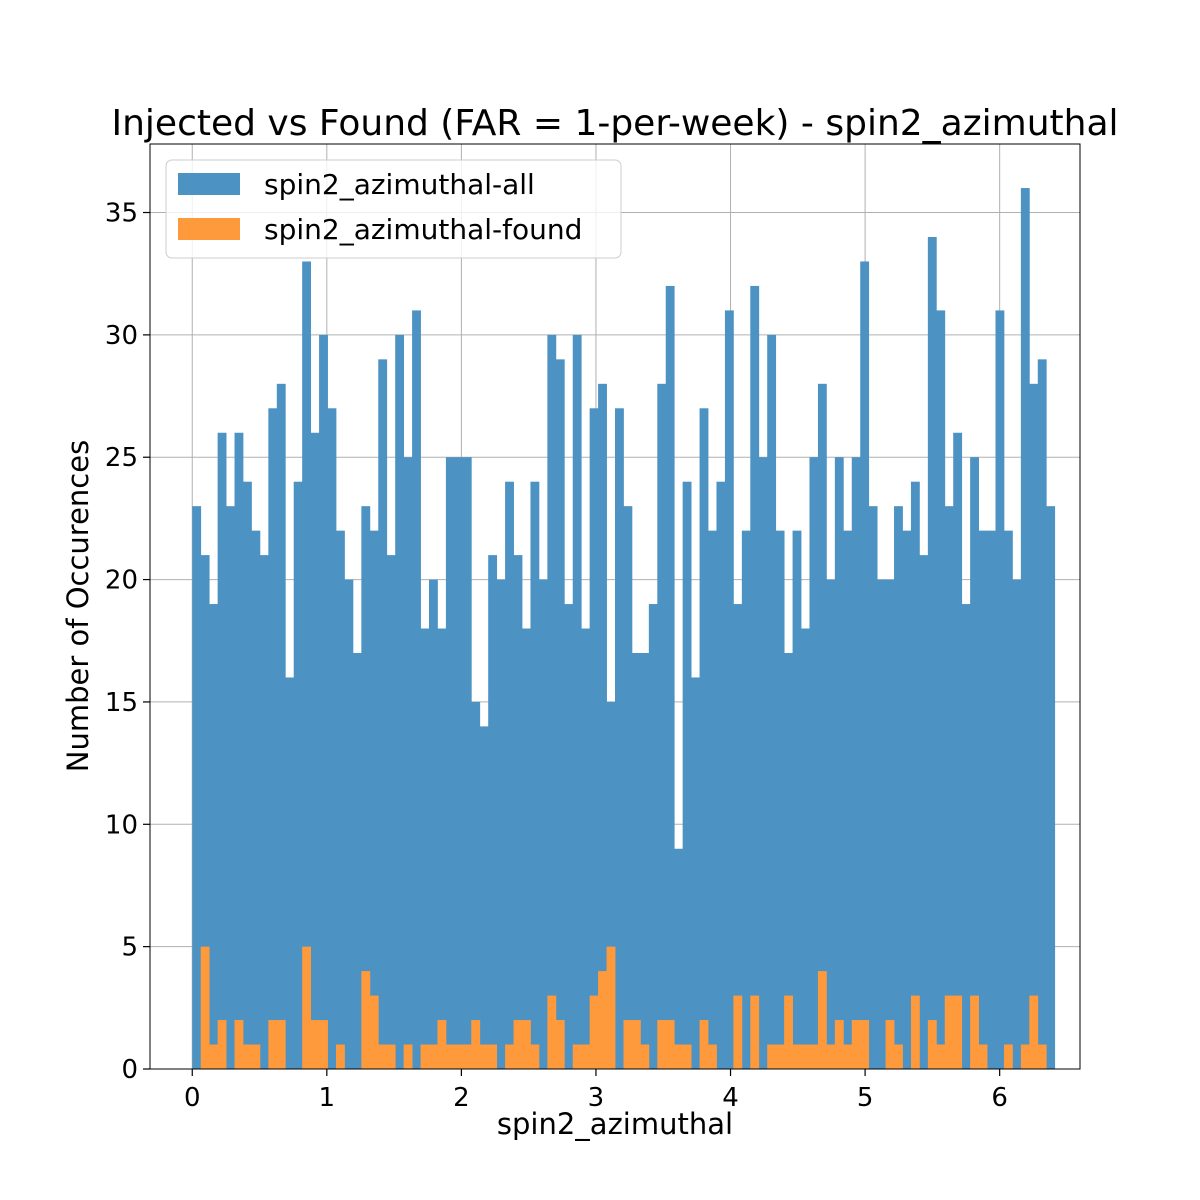  Describe the element at coordinates (865, 1098) in the screenshot. I see `x-tick-label: 5` at that location.